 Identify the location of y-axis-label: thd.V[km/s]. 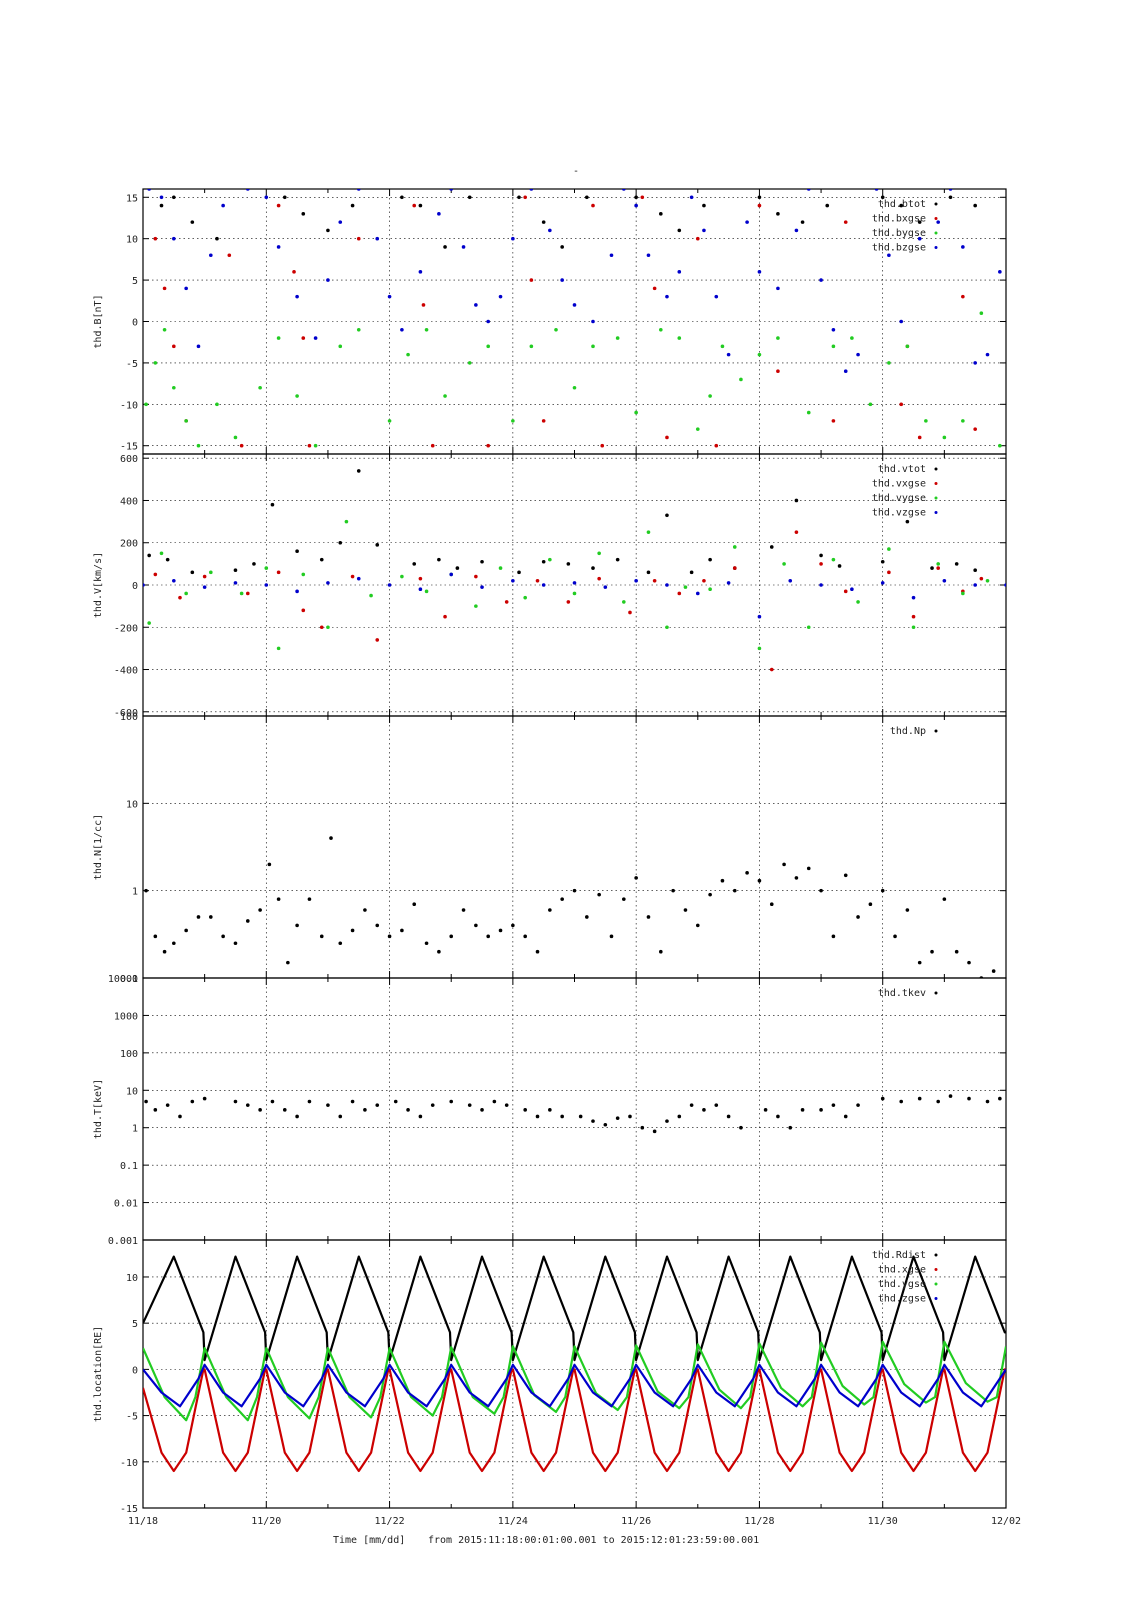
(98, 585).